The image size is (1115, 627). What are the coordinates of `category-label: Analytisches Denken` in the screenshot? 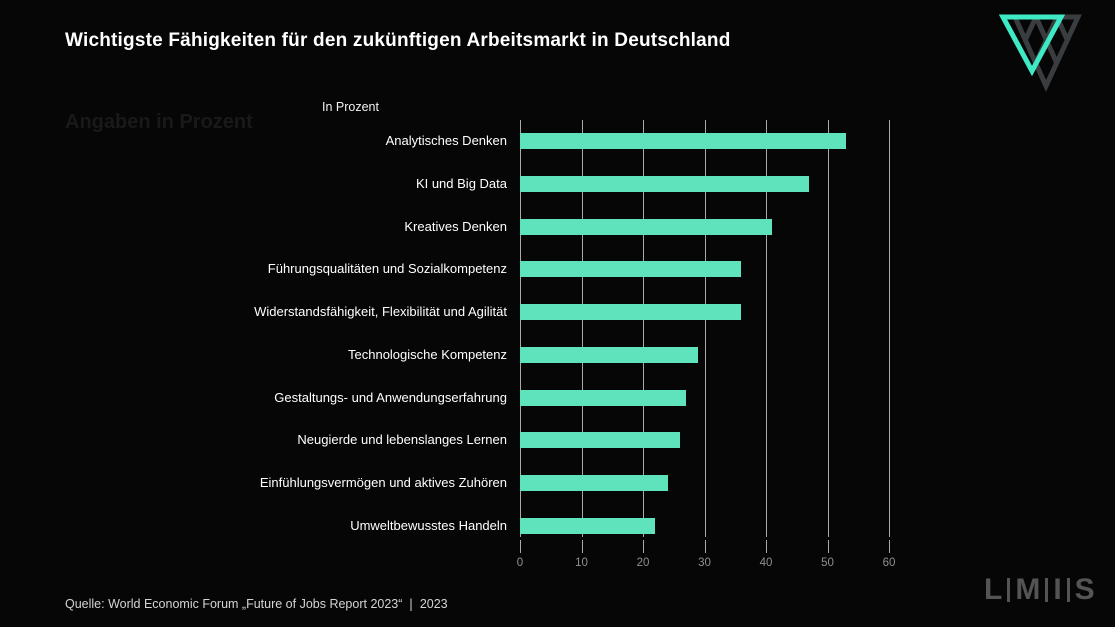 It's located at (446, 140).